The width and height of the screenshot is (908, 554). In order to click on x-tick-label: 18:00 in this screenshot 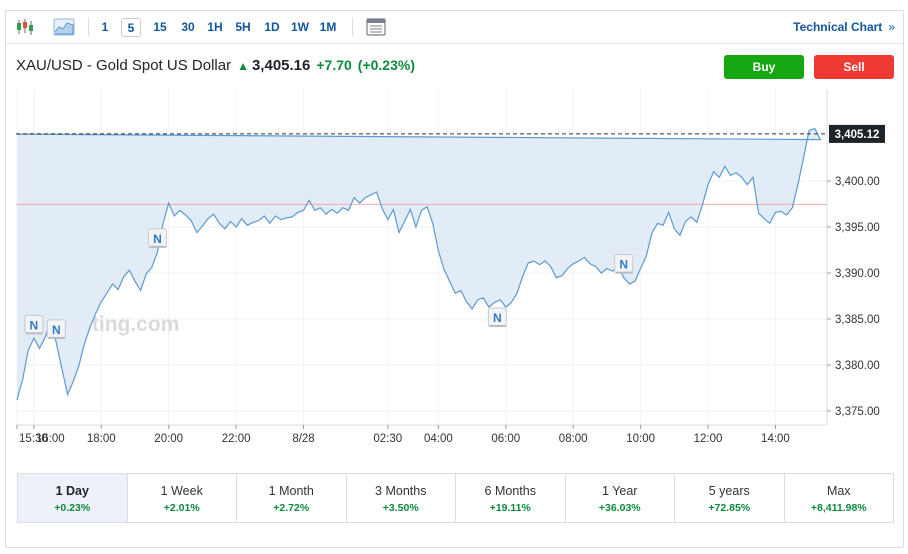, I will do `click(101, 439)`.